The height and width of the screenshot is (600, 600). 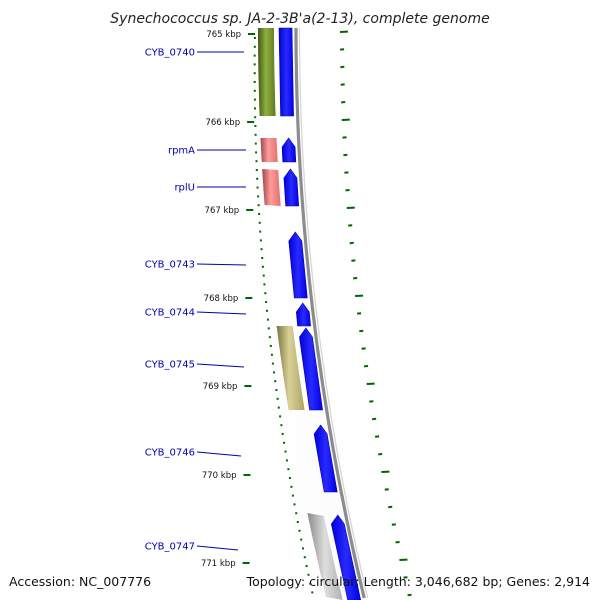 I want to click on gene-arrow-cyb0745, so click(x=311, y=369).